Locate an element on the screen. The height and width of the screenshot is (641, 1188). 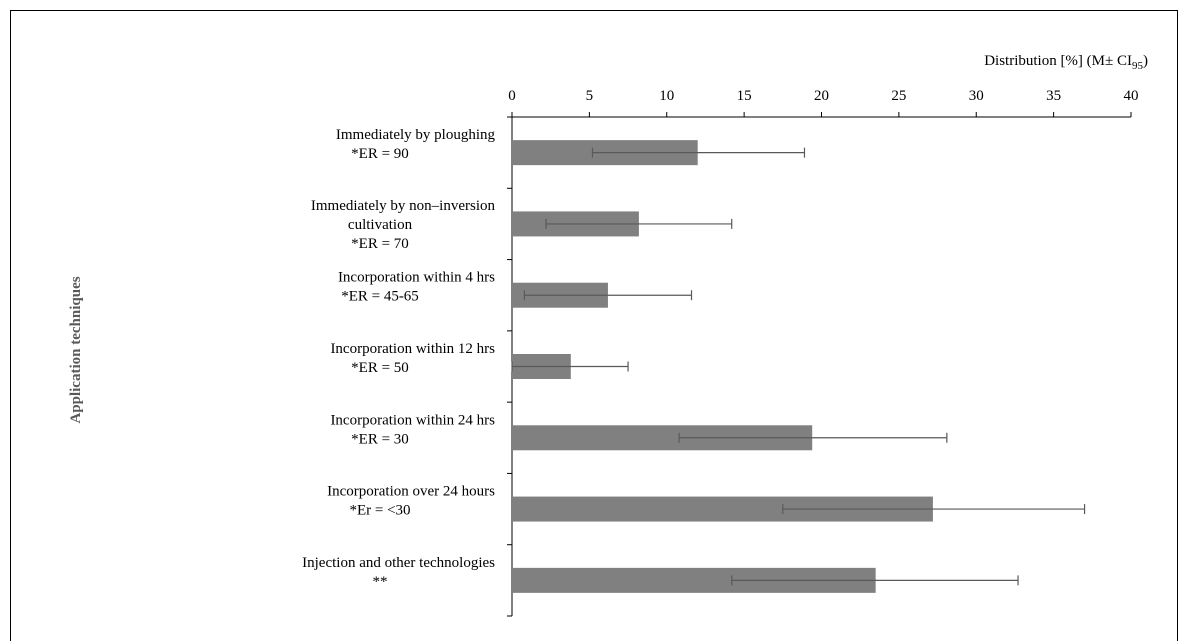
category-label: *ER = 50 is located at coordinates (380, 368).